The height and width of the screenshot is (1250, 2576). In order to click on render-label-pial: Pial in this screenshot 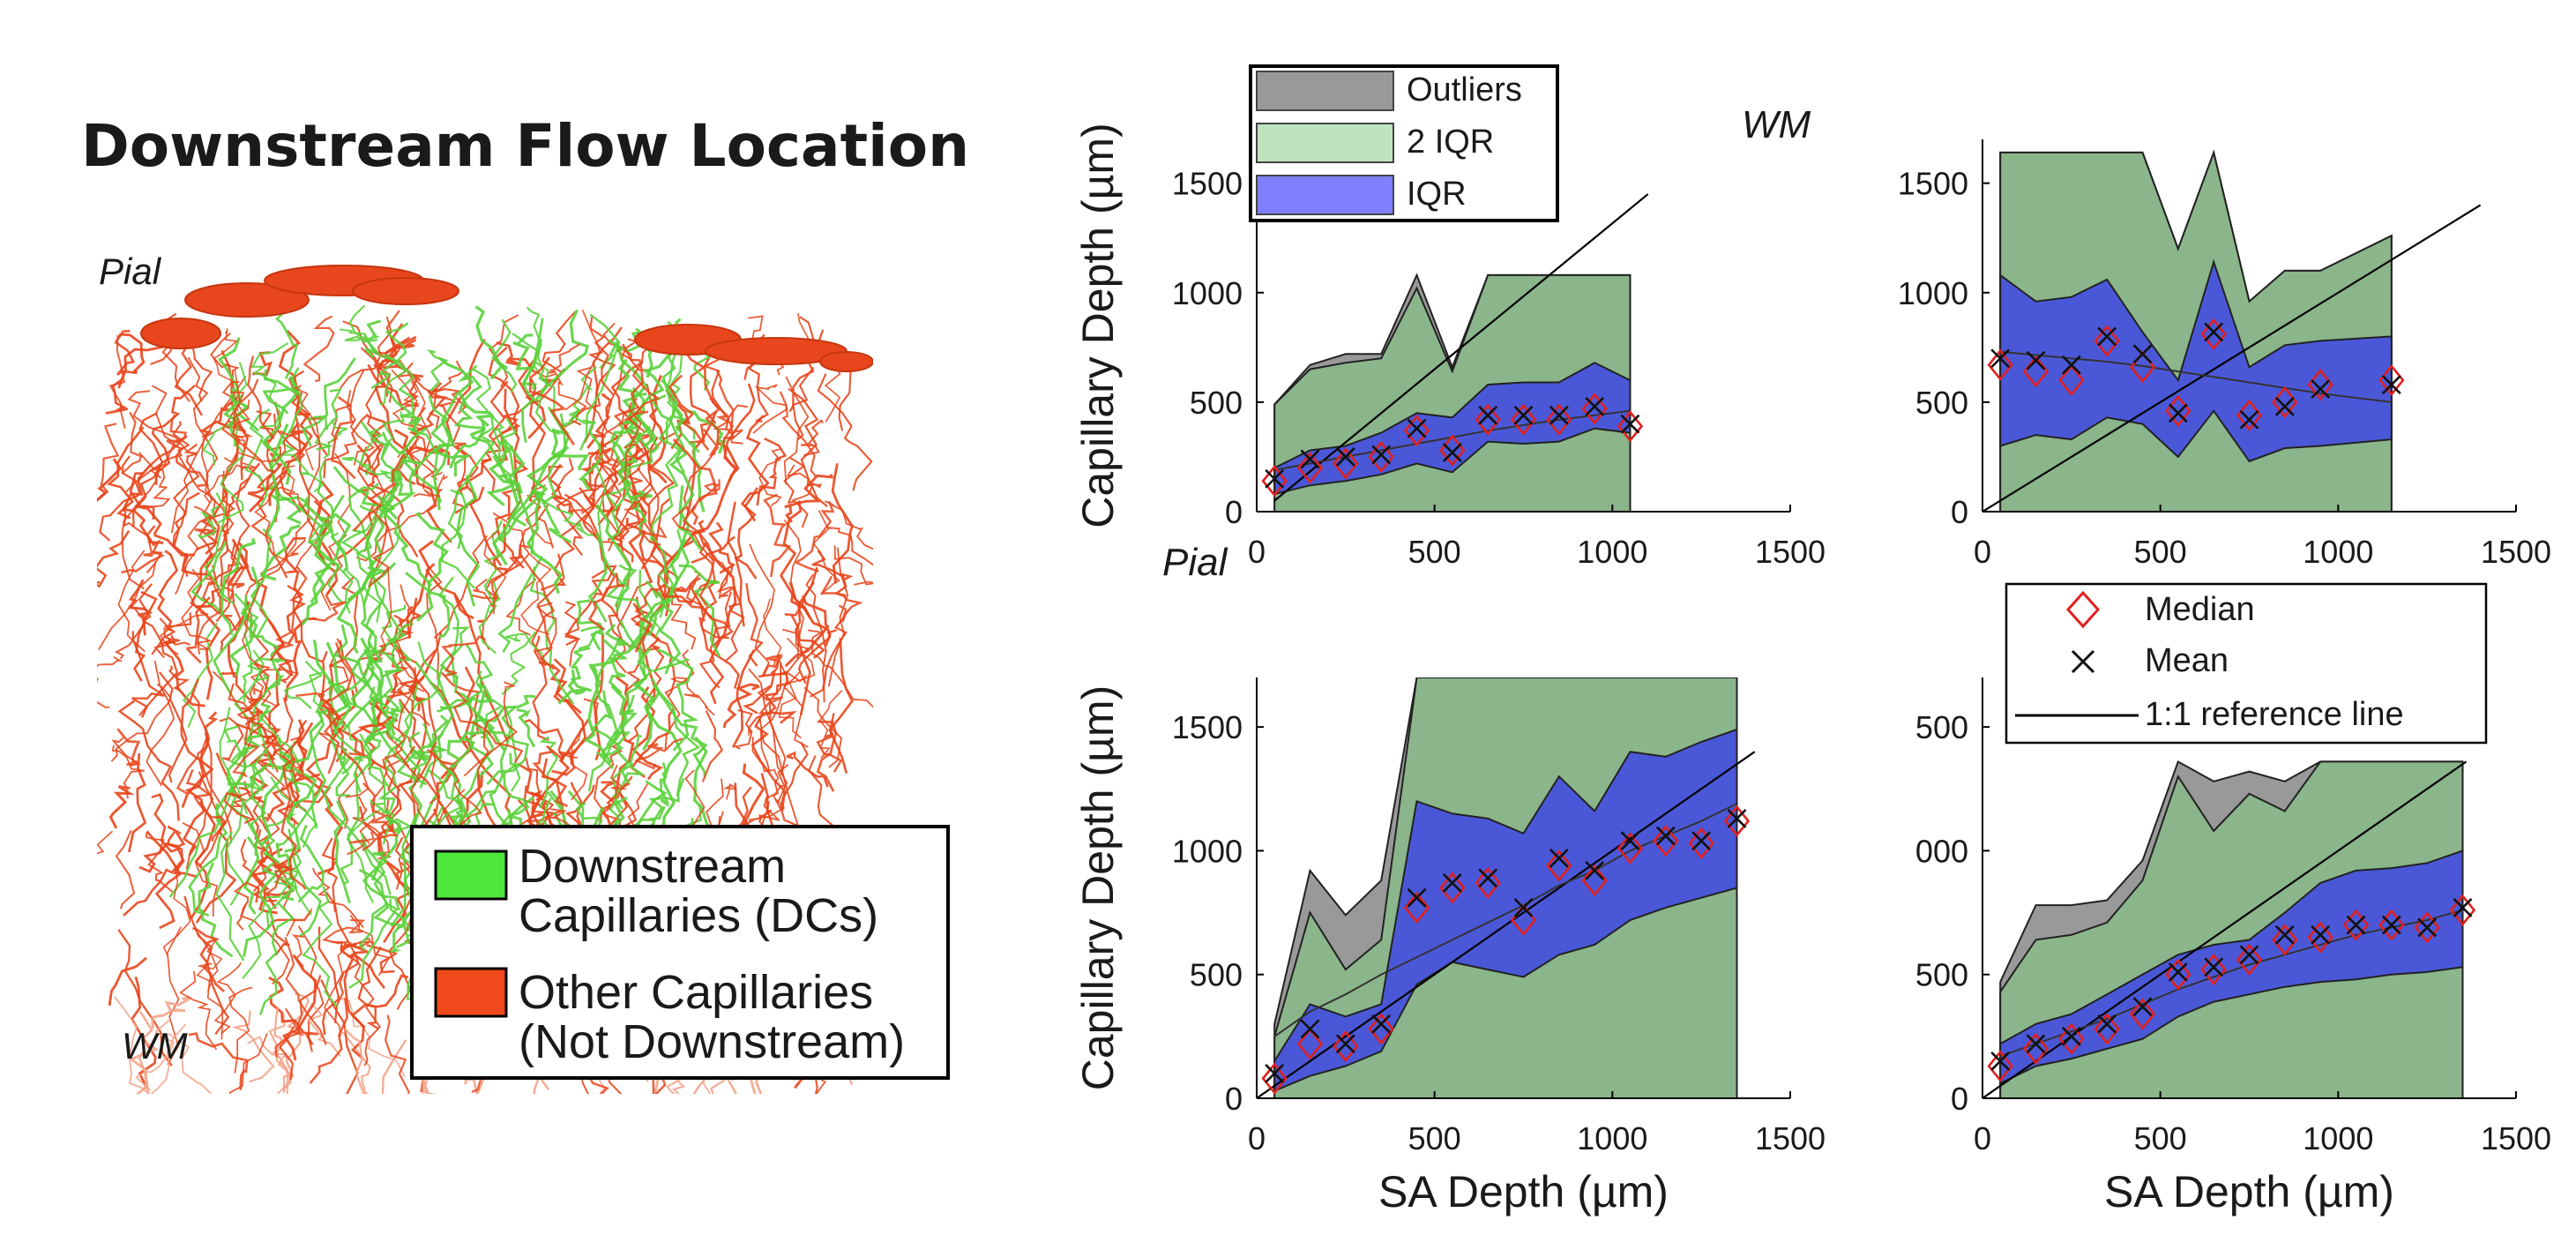, I will do `click(130, 271)`.